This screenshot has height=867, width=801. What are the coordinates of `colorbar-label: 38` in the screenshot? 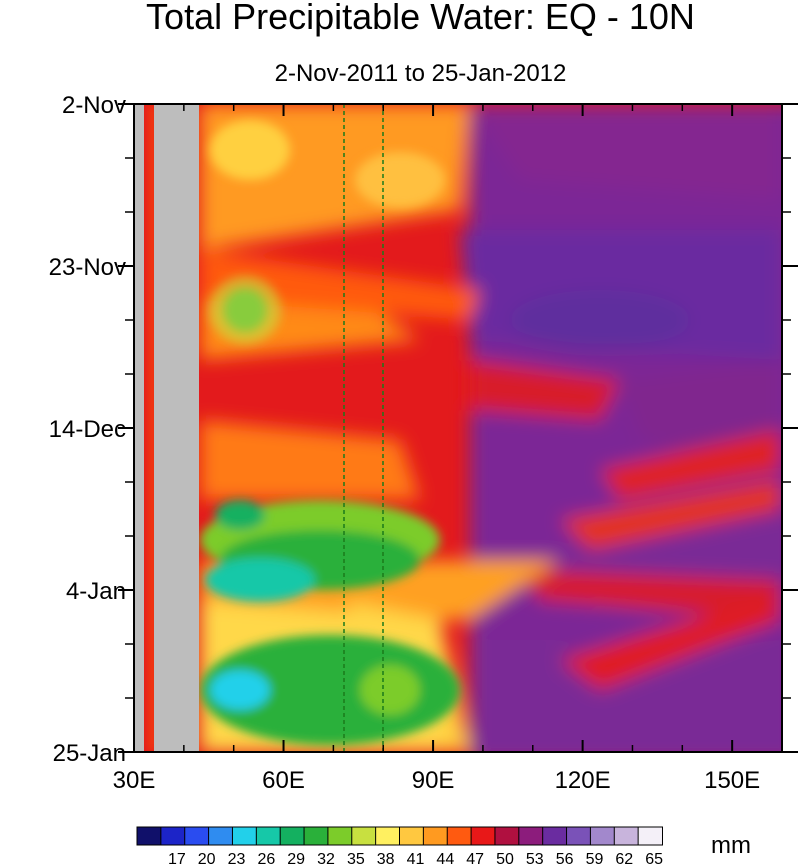 It's located at (386, 859).